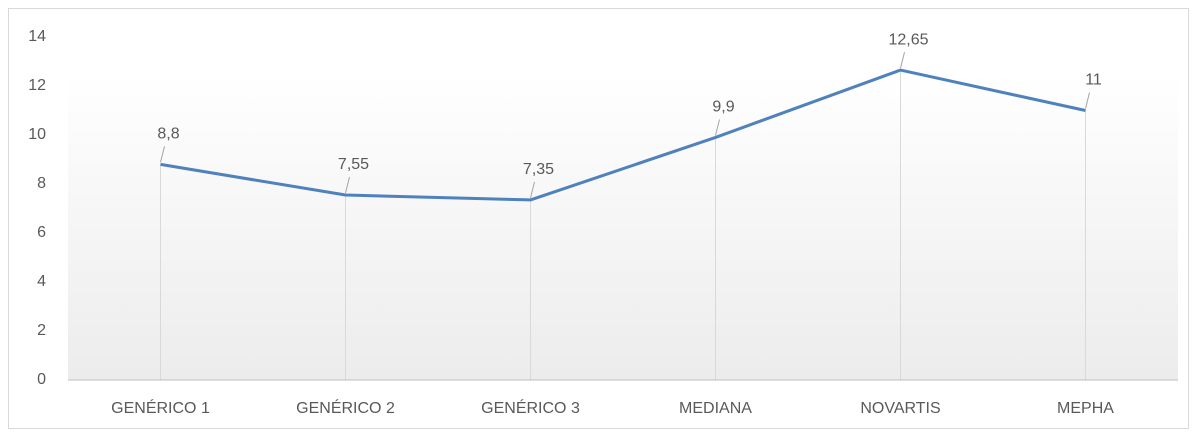 This screenshot has height=435, width=1197. Describe the element at coordinates (160, 407) in the screenshot. I see `x-tick-label: GENÉRICO 1` at that location.